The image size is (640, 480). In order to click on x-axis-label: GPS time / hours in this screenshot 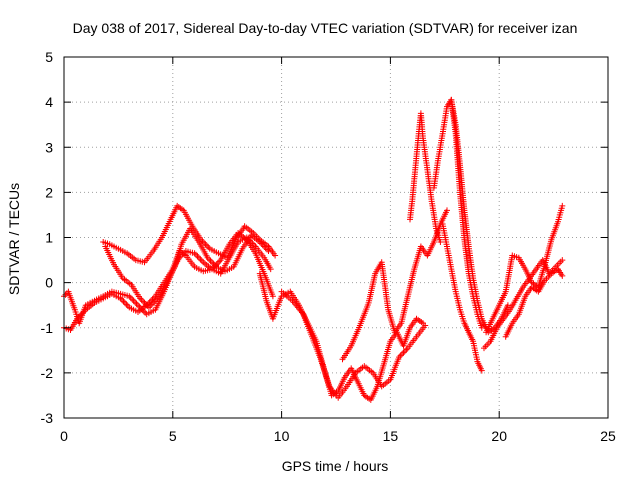, I will do `click(335, 466)`.